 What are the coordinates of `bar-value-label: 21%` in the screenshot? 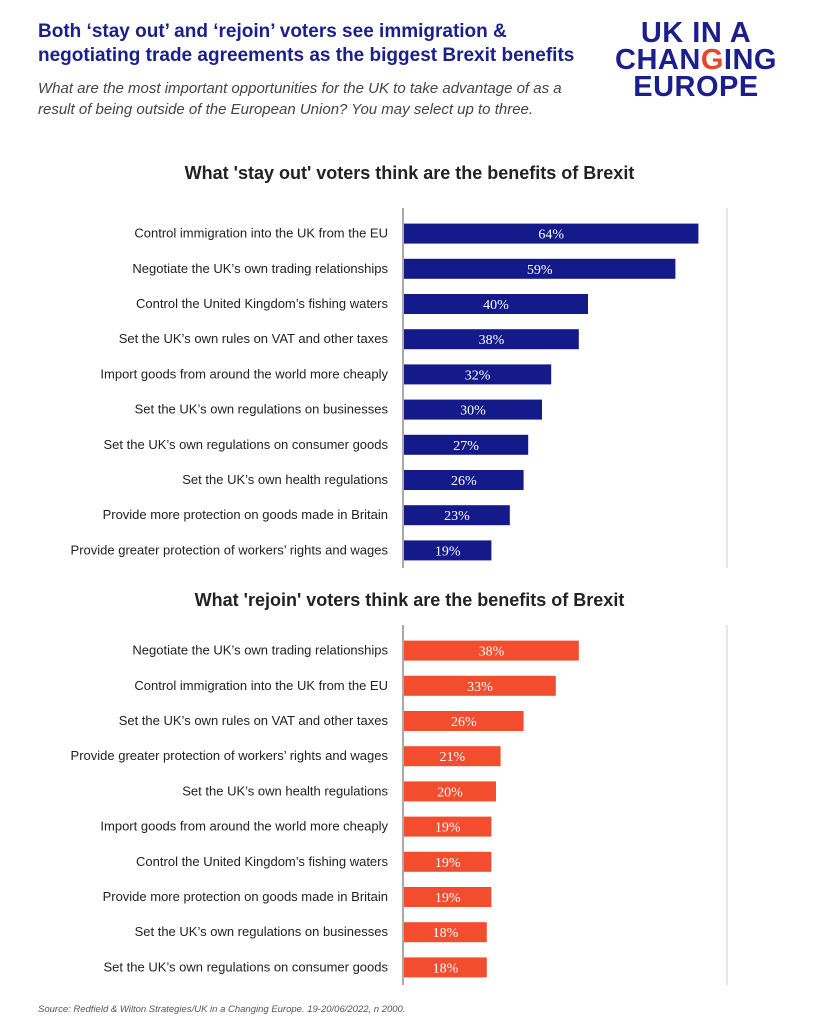 It's located at (452, 757).